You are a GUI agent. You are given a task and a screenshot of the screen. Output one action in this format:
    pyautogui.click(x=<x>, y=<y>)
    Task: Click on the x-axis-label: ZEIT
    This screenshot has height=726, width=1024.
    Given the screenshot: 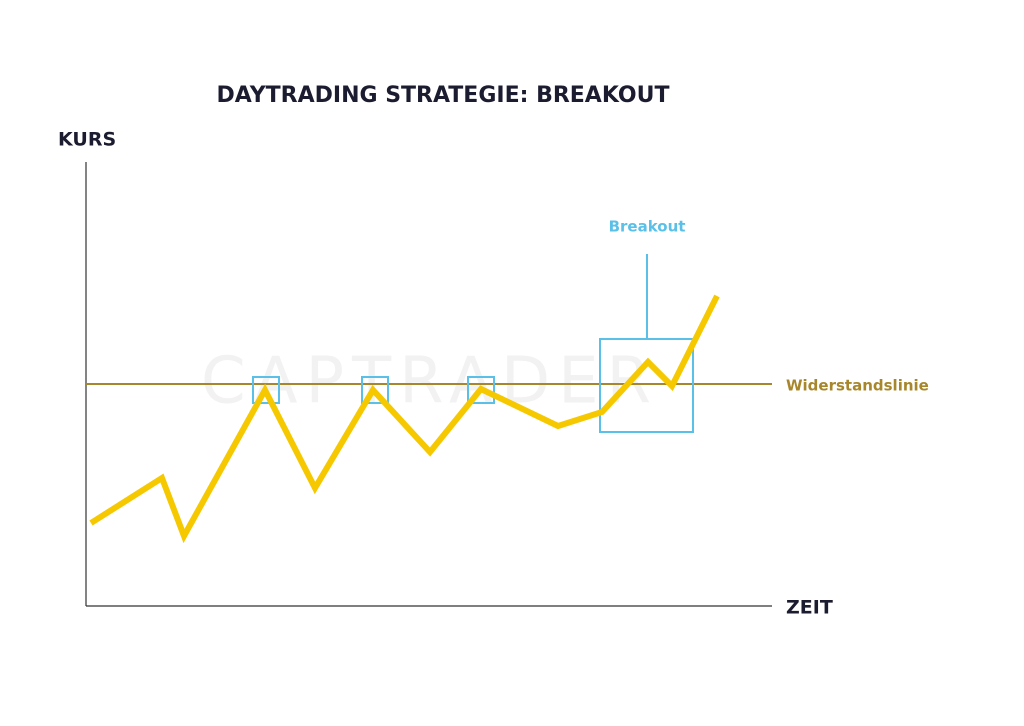 What is the action you would take?
    pyautogui.click(x=809, y=608)
    